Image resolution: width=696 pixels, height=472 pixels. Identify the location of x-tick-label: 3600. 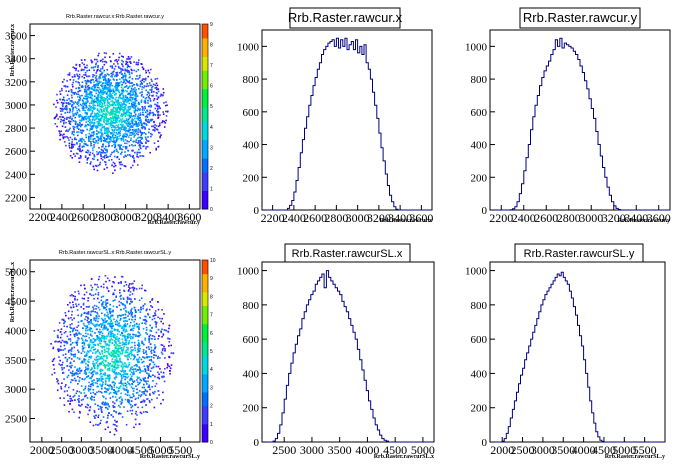
(659, 218).